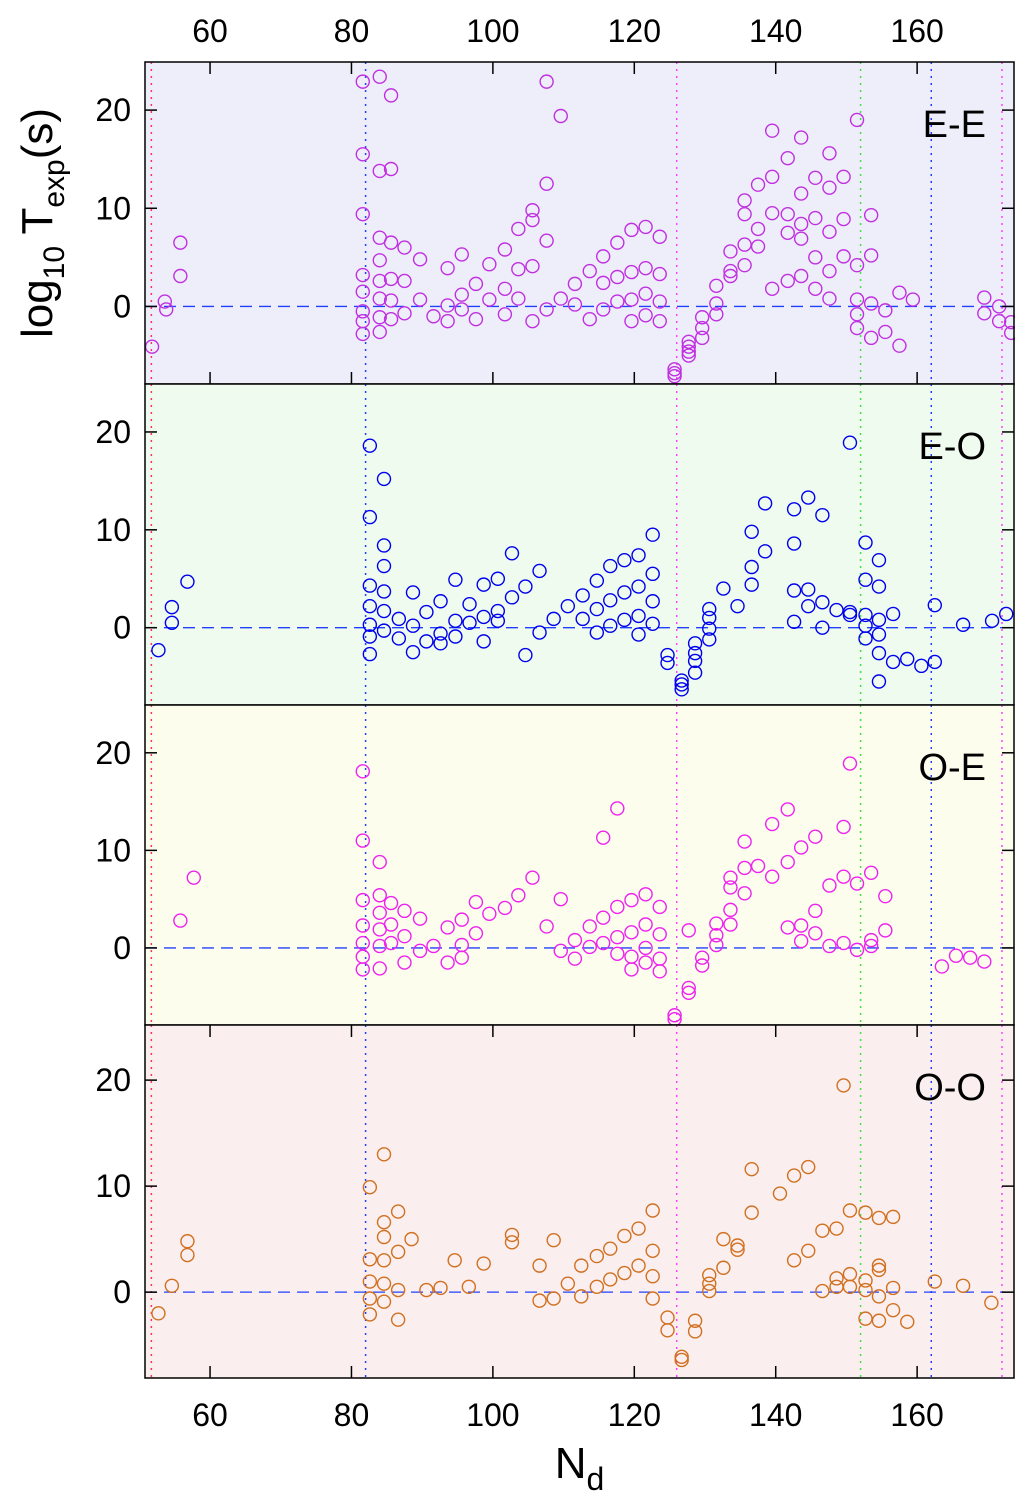 This screenshot has width=1015, height=1494. What do you see at coordinates (916, 1415) in the screenshot?
I see `x-tick-label: 160` at bounding box center [916, 1415].